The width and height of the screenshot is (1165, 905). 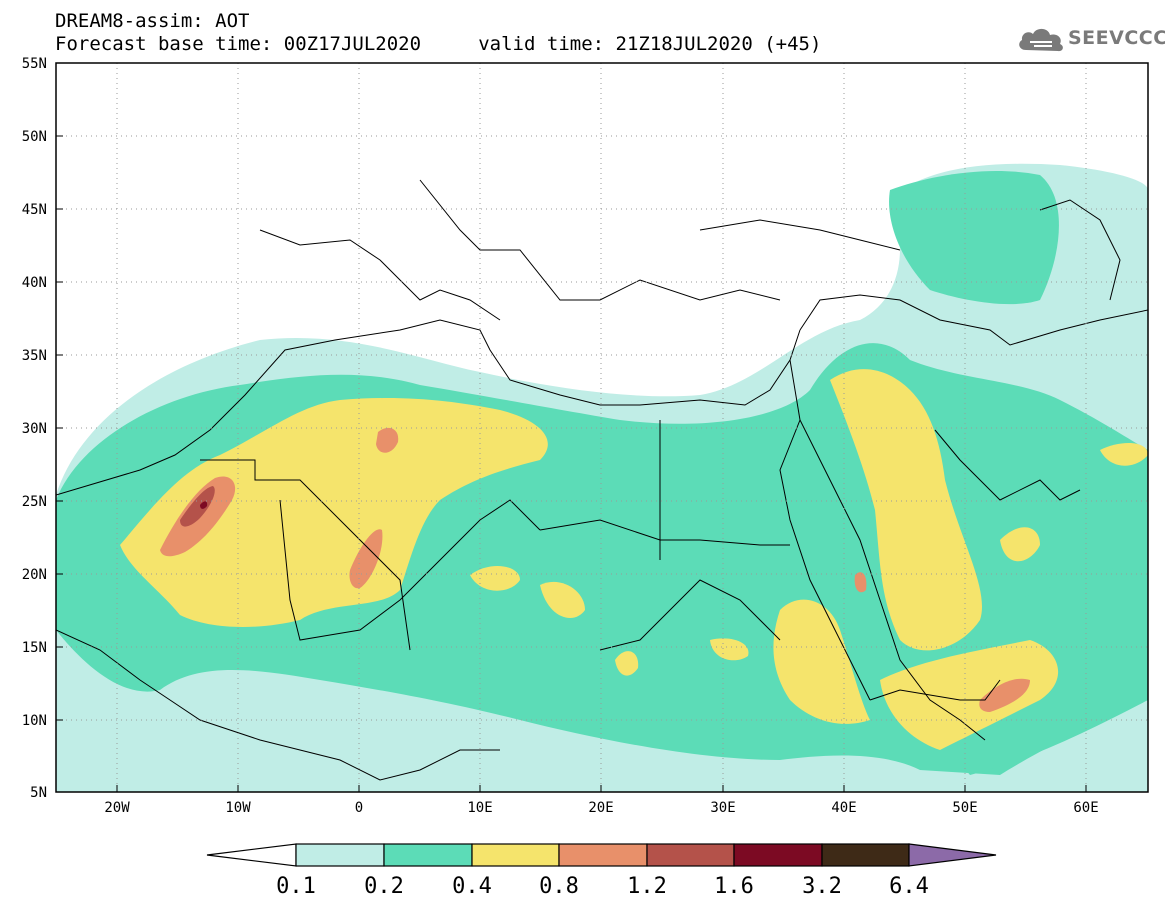 I want to click on lat-label: 55N, so click(x=34, y=64).